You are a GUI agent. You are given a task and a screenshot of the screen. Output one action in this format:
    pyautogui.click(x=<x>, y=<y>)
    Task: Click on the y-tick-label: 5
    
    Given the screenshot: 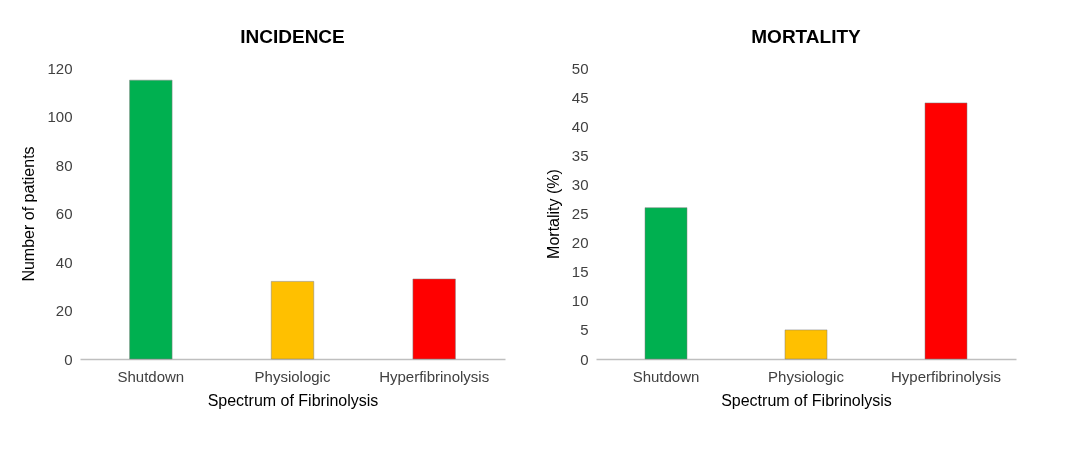 What is the action you would take?
    pyautogui.click(x=584, y=330)
    